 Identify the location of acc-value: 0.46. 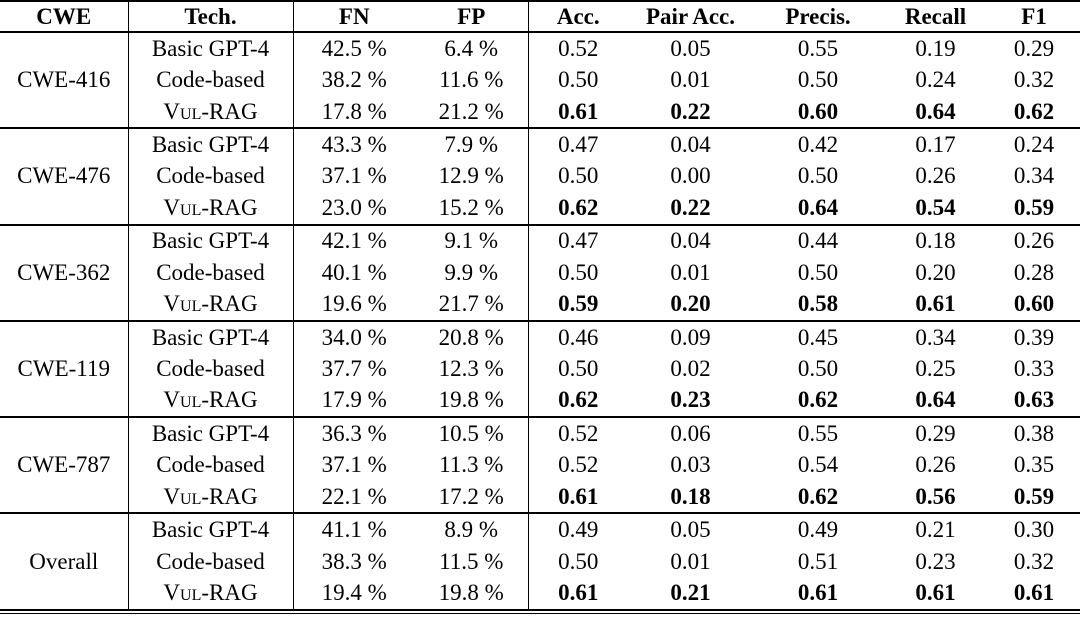
(578, 336).